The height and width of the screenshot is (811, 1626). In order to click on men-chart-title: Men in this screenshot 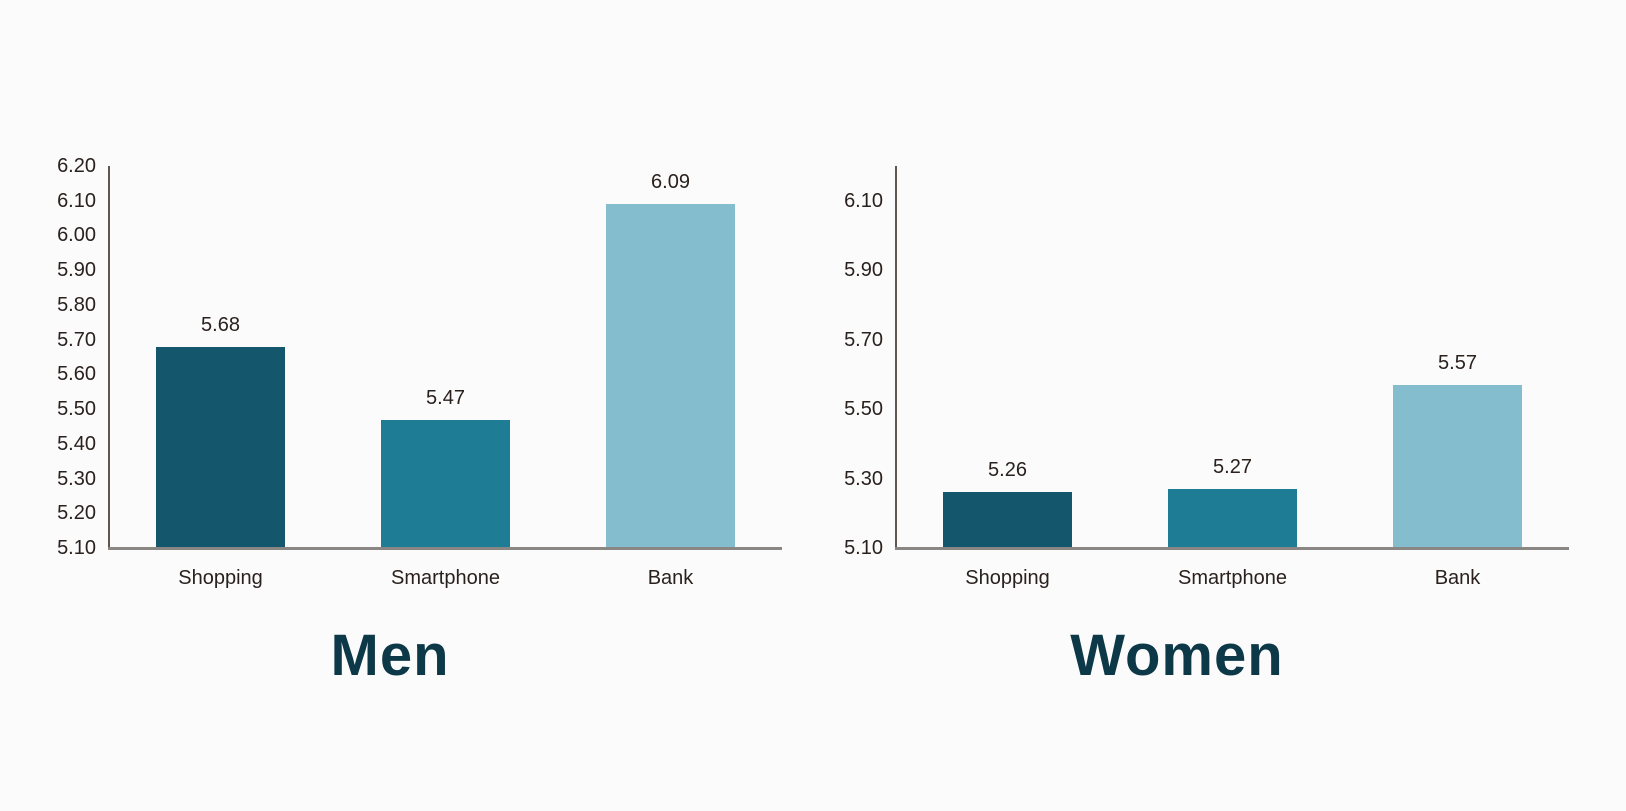, I will do `click(390, 655)`.